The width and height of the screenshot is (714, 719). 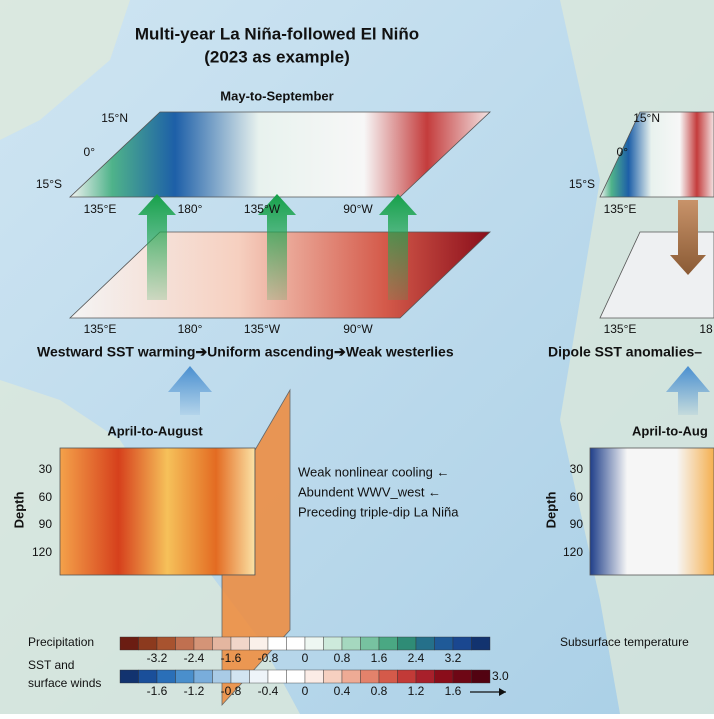 I want to click on precip-panel-right, so click(x=656, y=154).